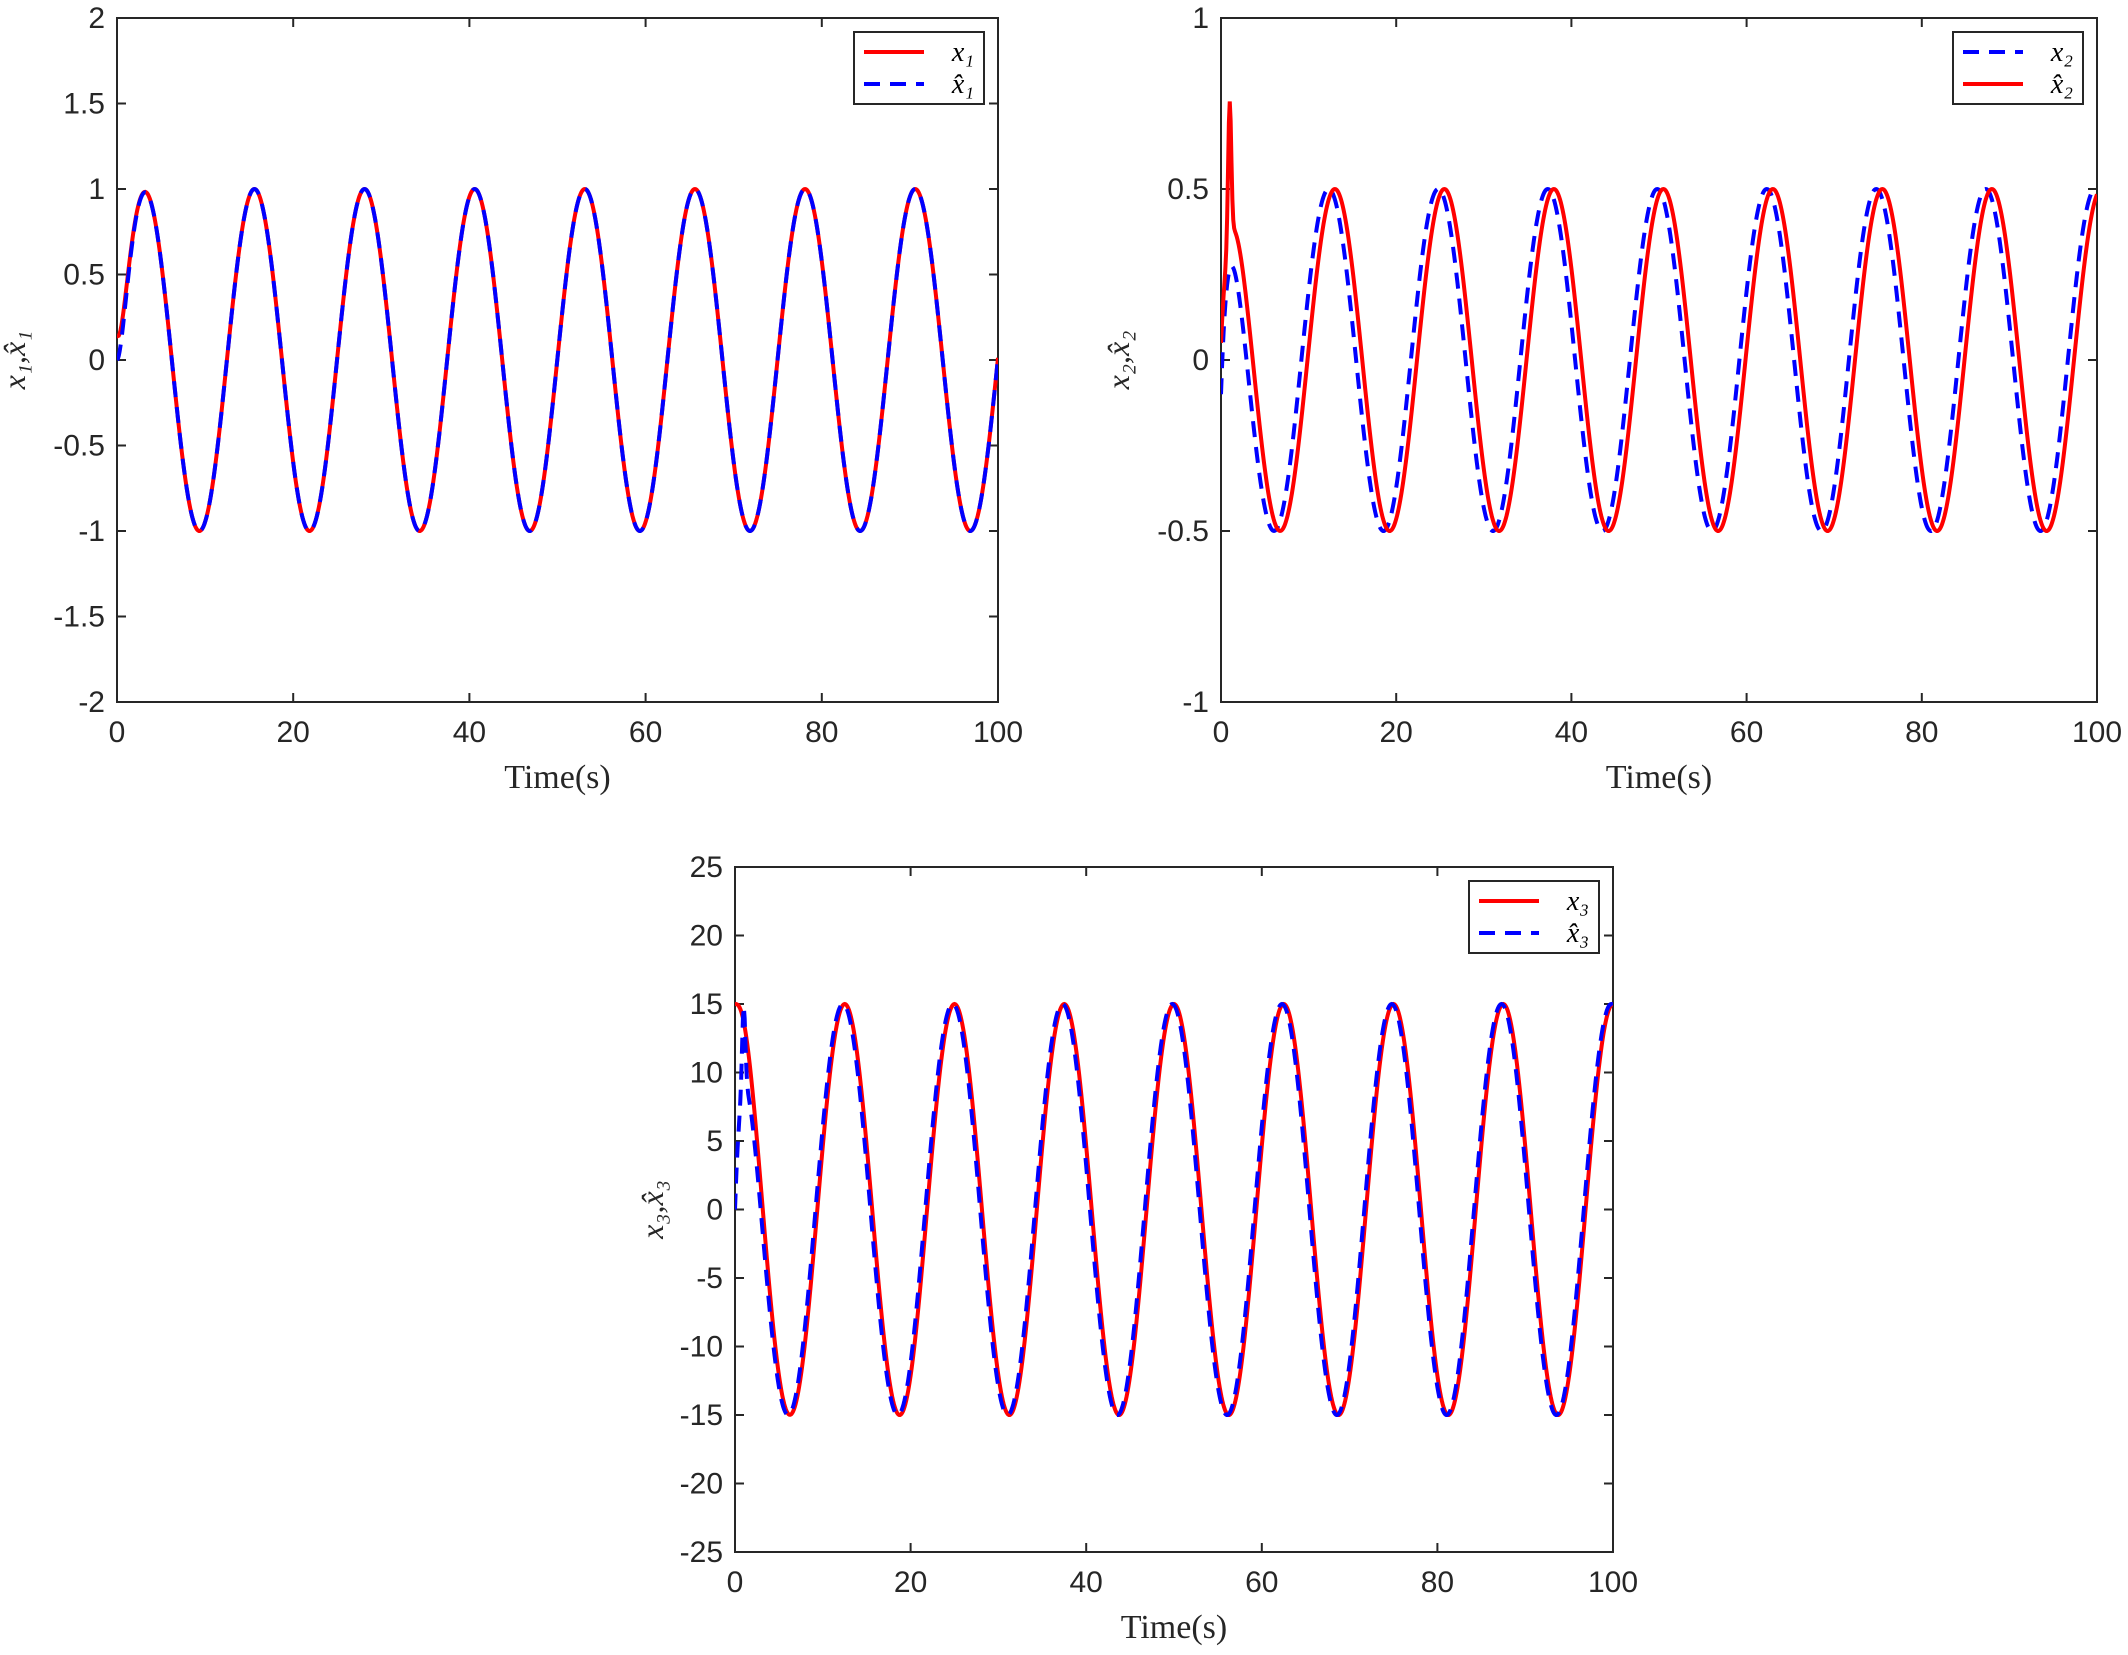  What do you see at coordinates (652, 1210) in the screenshot?
I see `y-axis-label: x₃,x̂₃` at bounding box center [652, 1210].